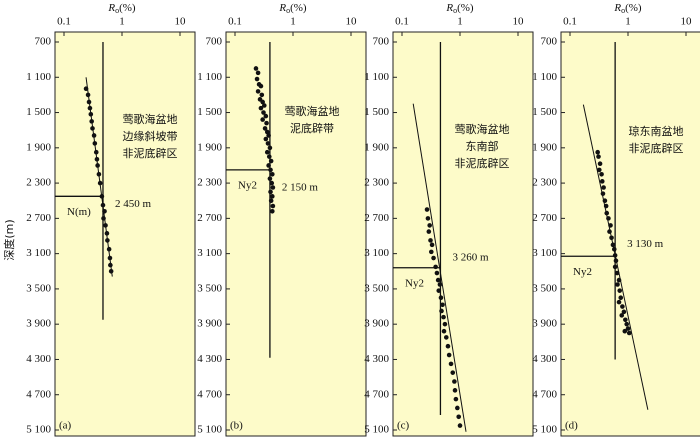  I want to click on boundary-depth-label: 2 150 m, so click(300, 187).